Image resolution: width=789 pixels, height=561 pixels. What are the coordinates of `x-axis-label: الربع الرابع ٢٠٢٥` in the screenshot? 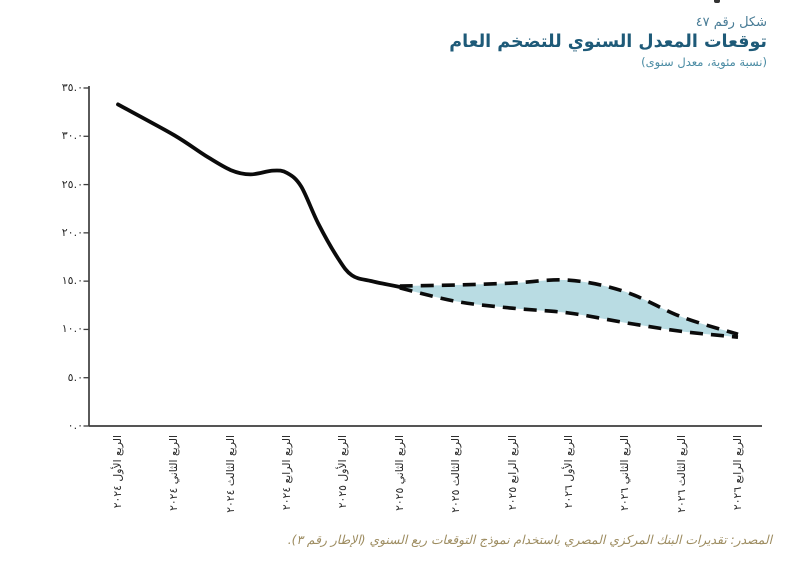 It's located at (512, 473).